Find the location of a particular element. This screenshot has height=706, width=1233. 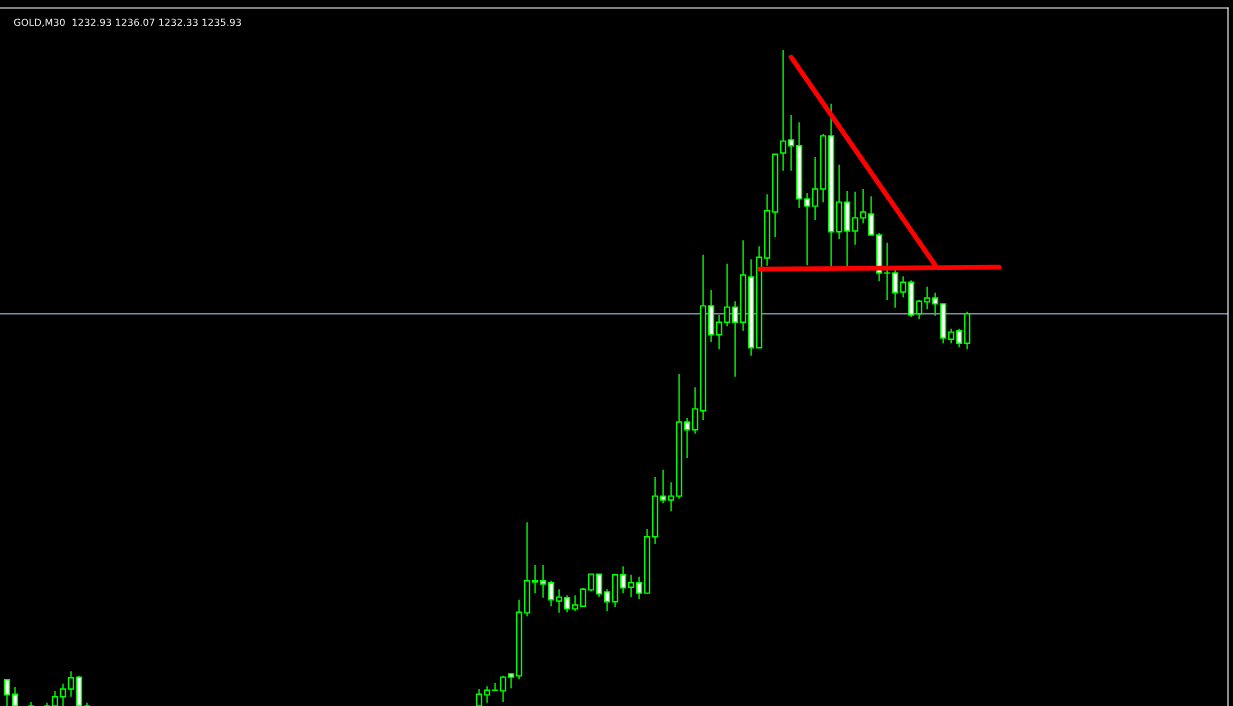

chart-title: GOLD,M30 1232.93 1236.07 1232.33 1235.93 is located at coordinates (127, 22).